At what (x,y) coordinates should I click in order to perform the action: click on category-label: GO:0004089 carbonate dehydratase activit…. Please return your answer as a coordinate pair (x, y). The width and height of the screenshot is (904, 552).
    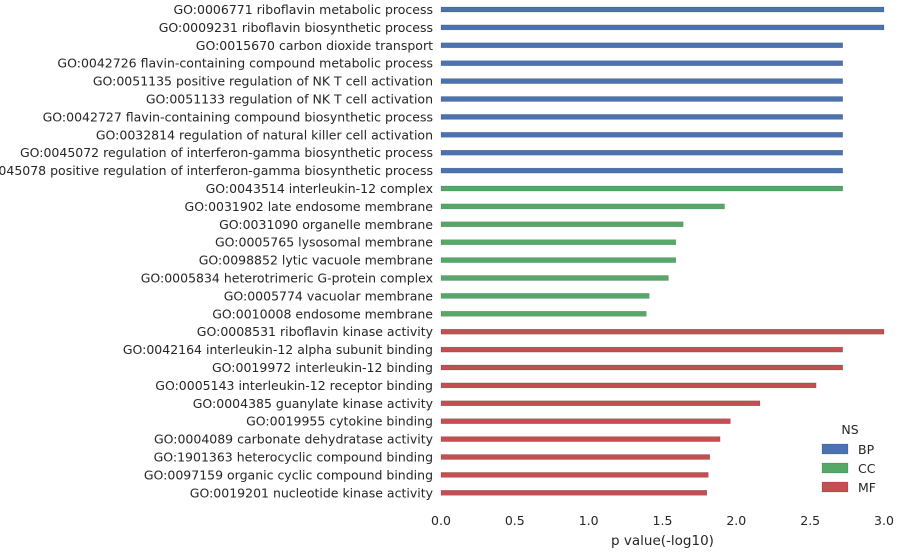
    Looking at the image, I should click on (294, 439).